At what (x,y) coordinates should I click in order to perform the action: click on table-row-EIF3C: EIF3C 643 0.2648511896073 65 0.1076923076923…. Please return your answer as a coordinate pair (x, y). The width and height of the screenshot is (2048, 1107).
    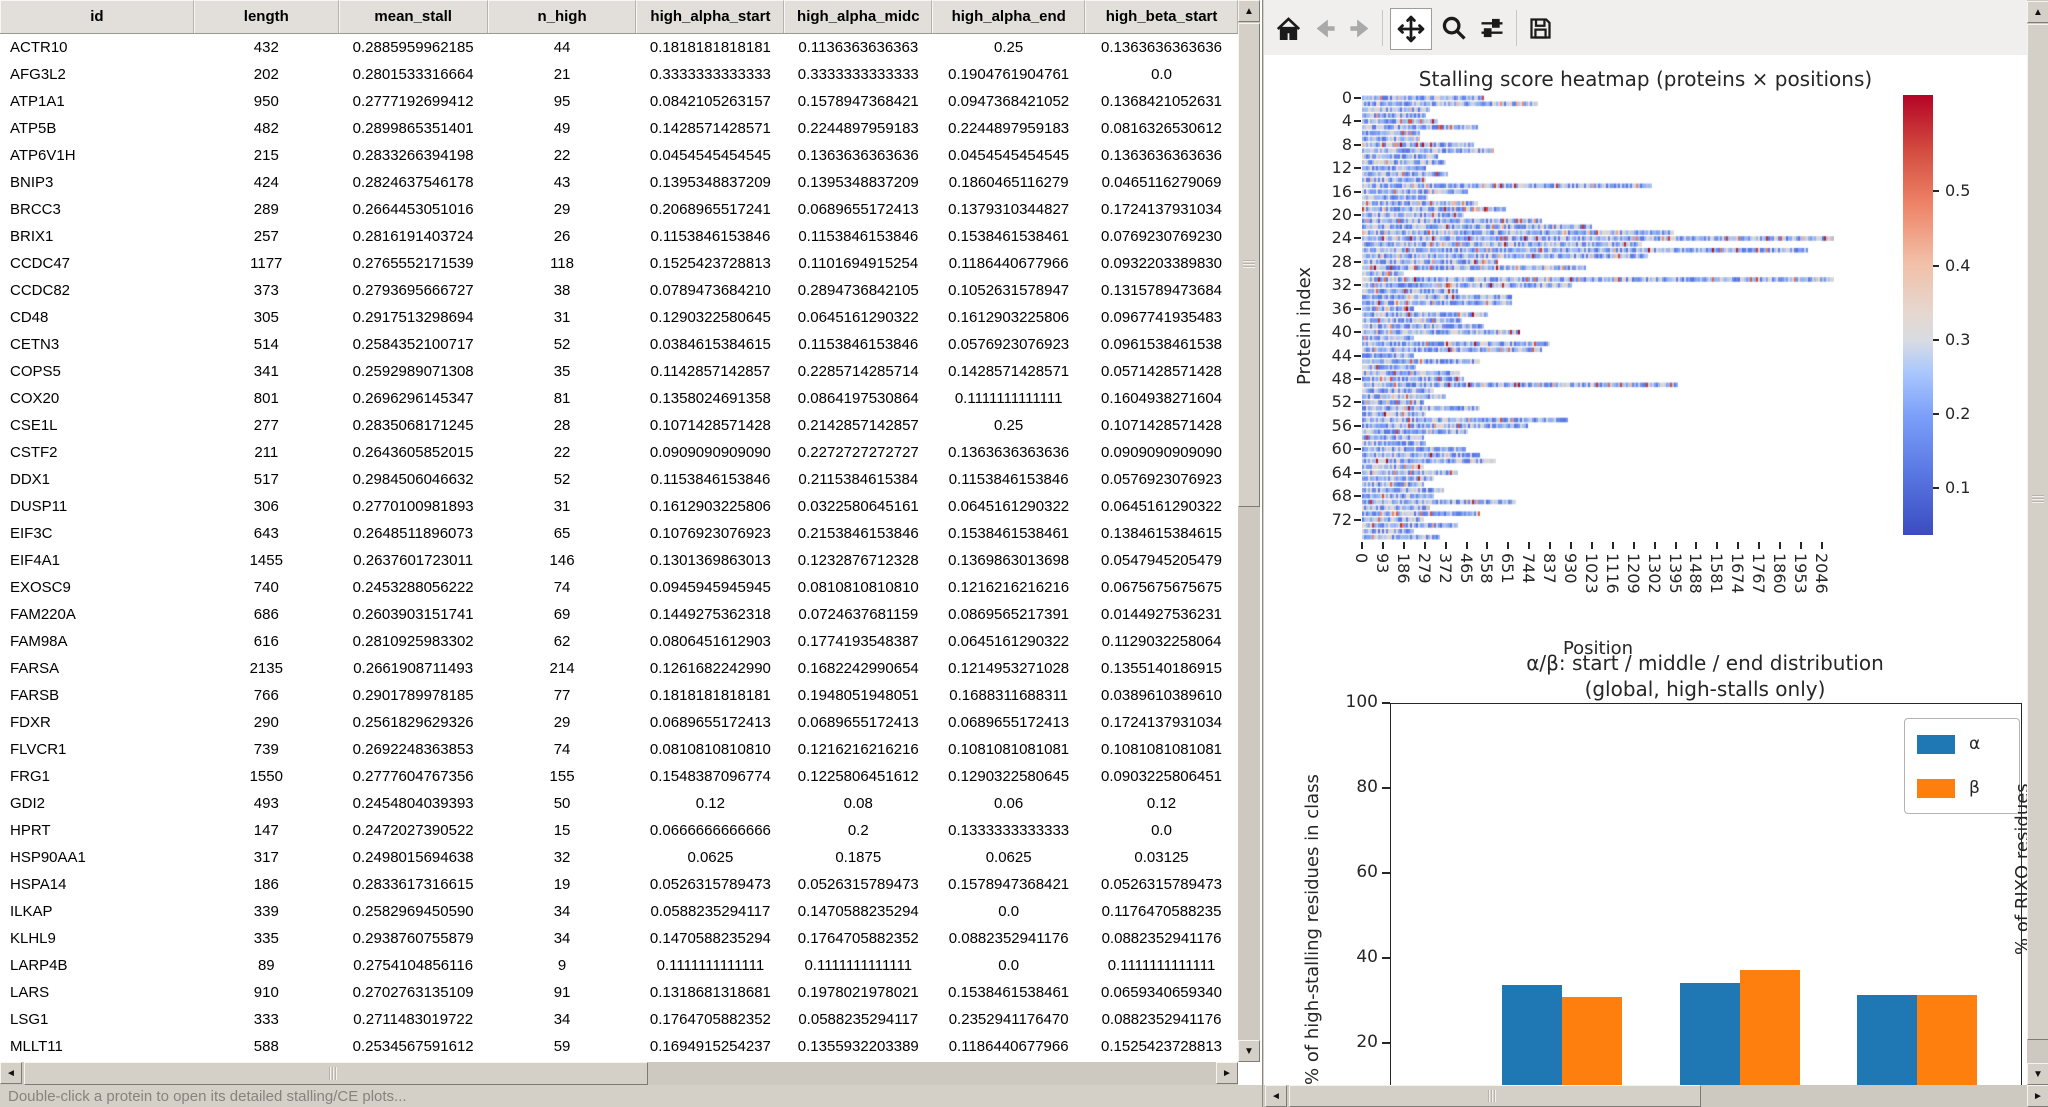
    Looking at the image, I should click on (619, 533).